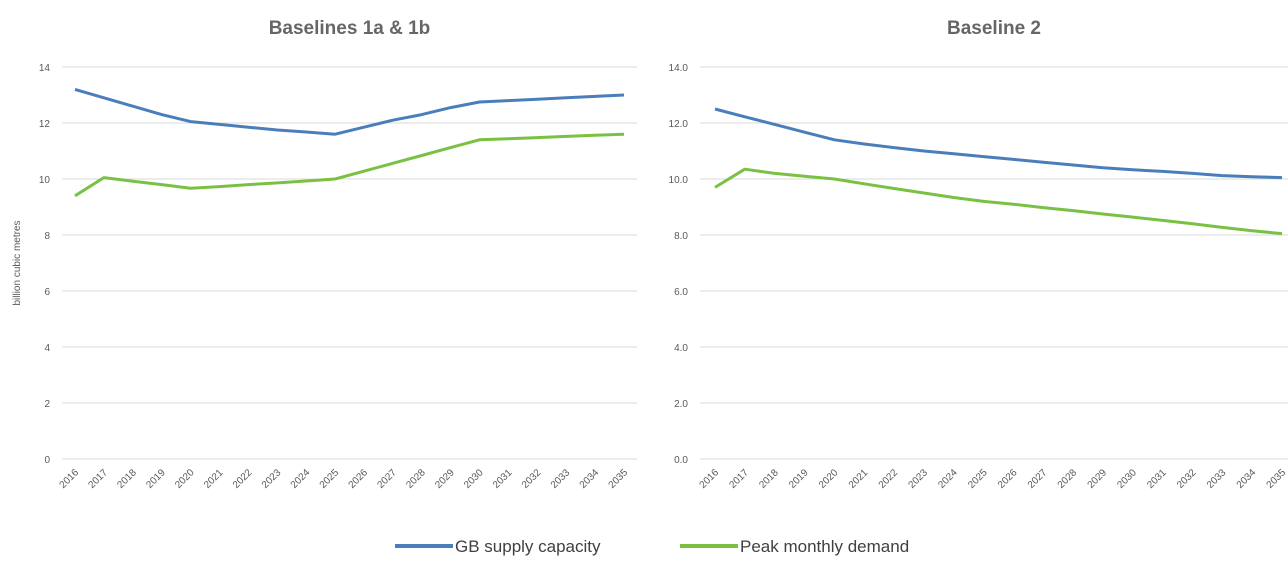 The height and width of the screenshot is (561, 1288). What do you see at coordinates (17, 262) in the screenshot?
I see `y-axis-label: billion cubic metres` at bounding box center [17, 262].